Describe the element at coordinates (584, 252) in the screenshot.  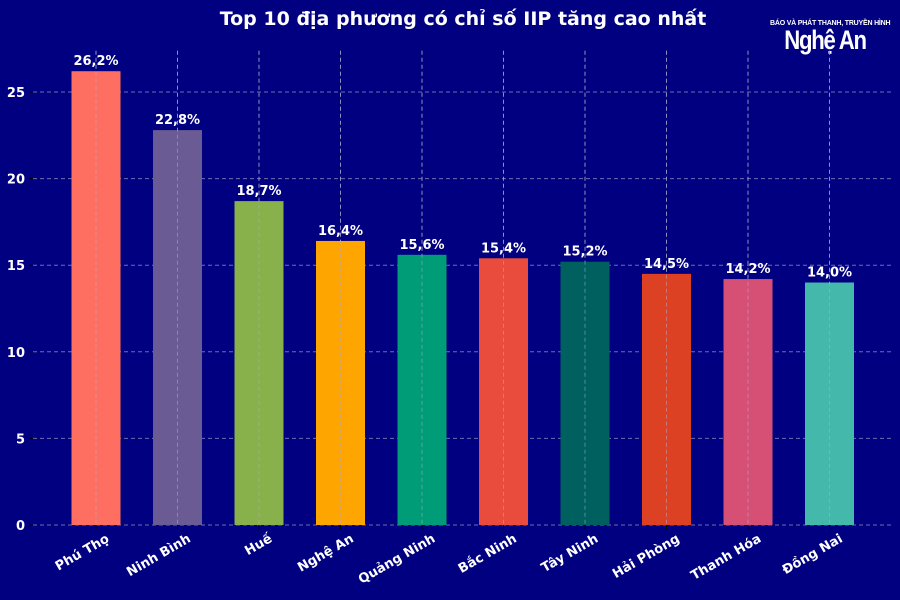
I see `bar-value-label: 15,2%` at that location.